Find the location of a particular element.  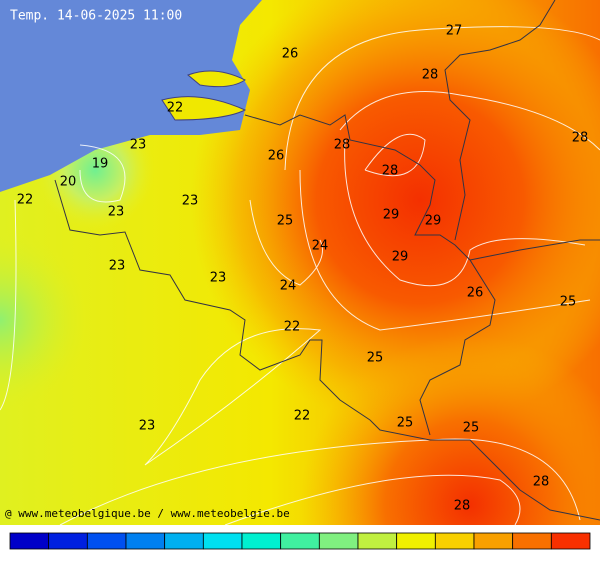

temp-label: 19 is located at coordinates (100, 164).